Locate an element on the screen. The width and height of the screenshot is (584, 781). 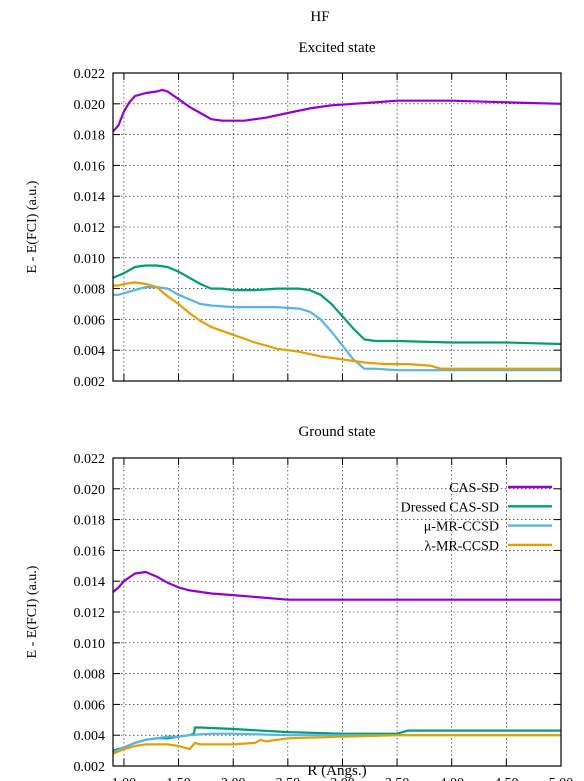
legend-label: λ-MR-CCSD is located at coordinates (462, 546).